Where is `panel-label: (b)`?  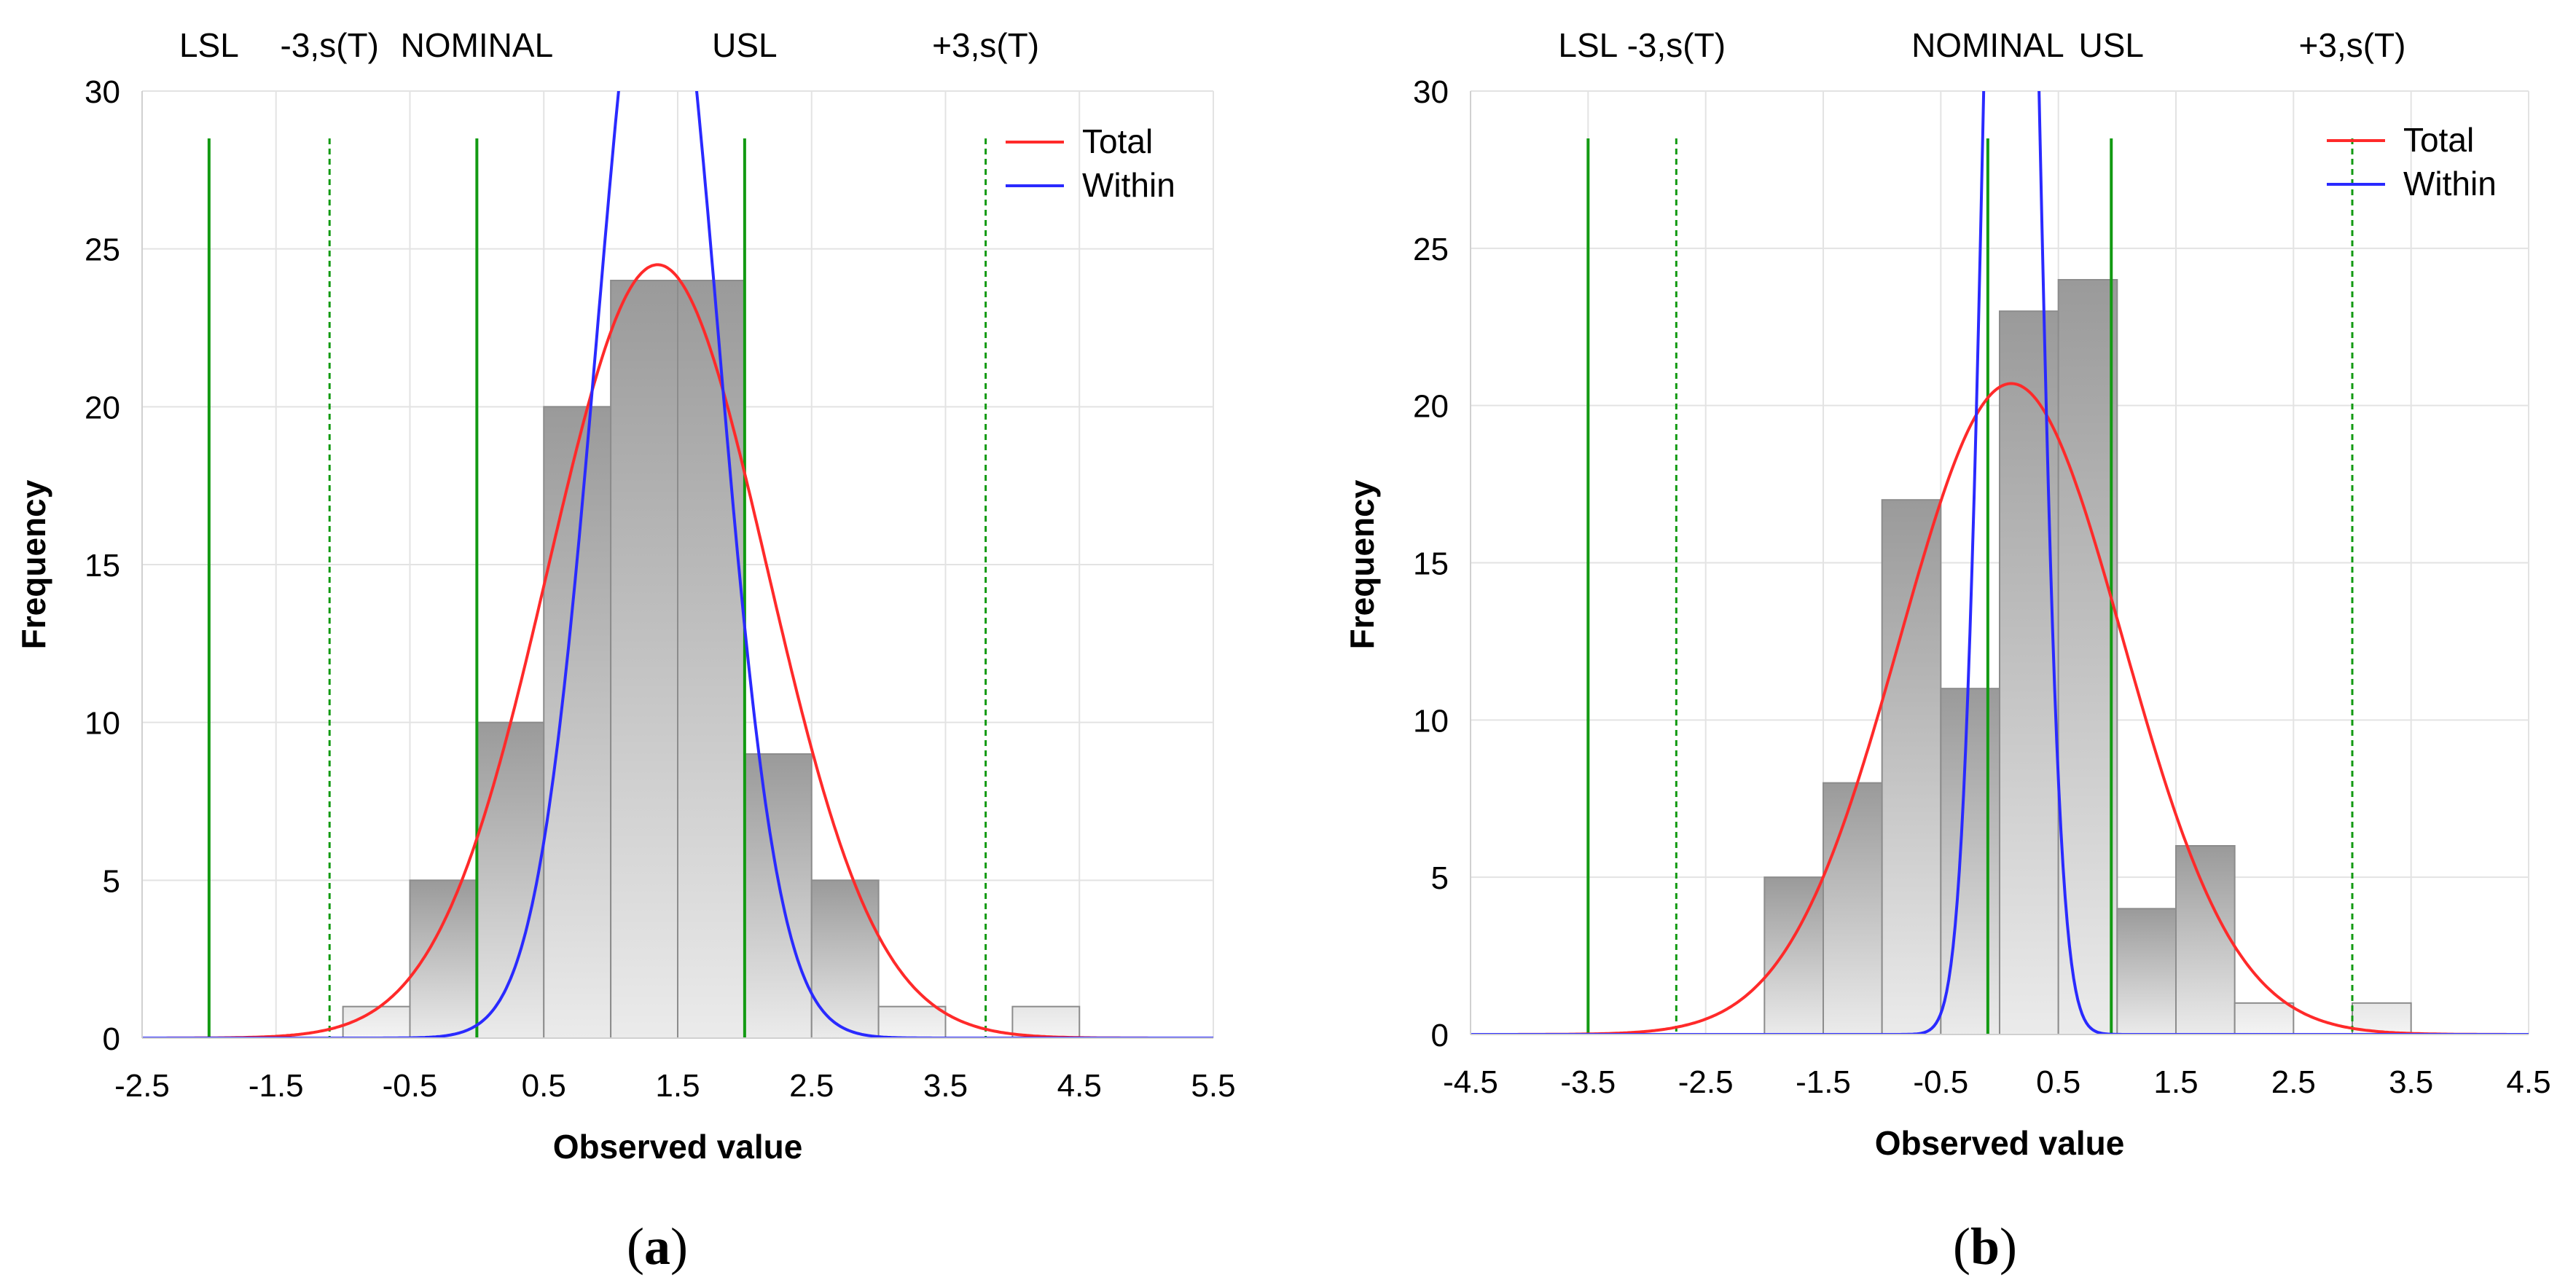
panel-label: (b) is located at coordinates (1985, 1246).